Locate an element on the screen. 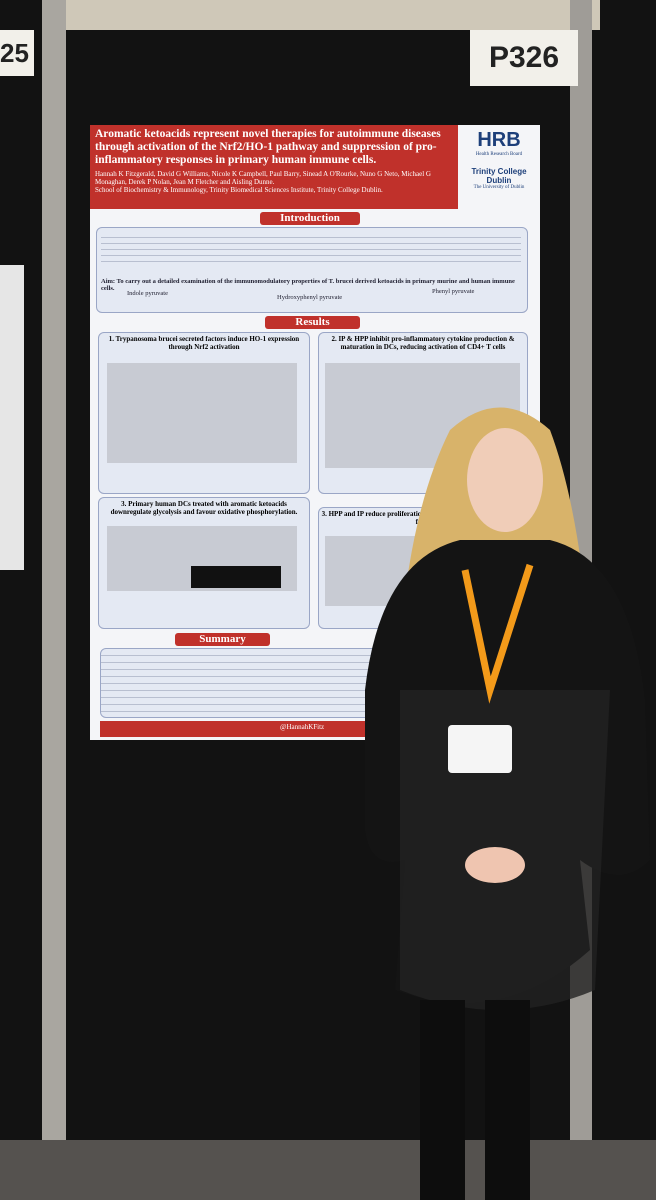 The image size is (656, 1200). tcd-sub: The University of Dublin is located at coordinates (499, 187).